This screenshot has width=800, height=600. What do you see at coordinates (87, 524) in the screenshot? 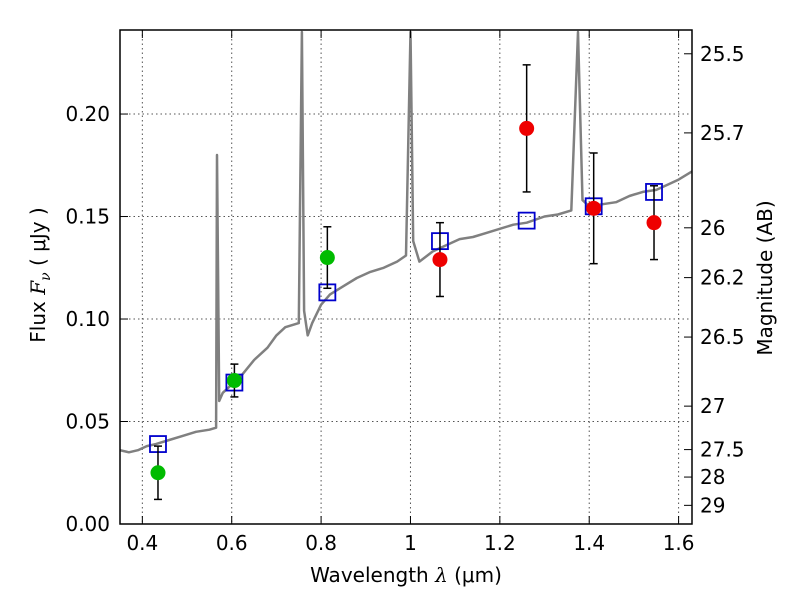
I see `y-tick-label: 0.00` at bounding box center [87, 524].